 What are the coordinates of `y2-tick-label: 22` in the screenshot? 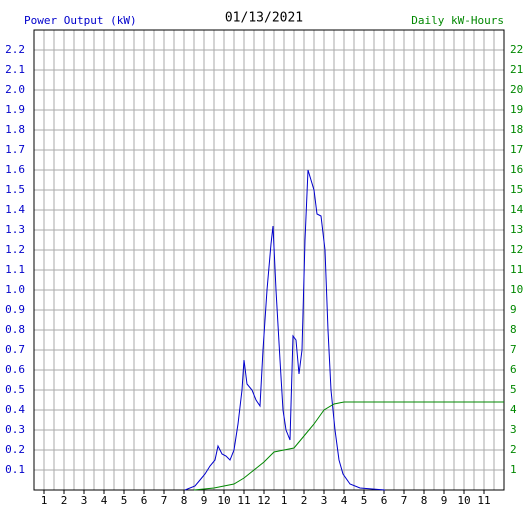 It's located at (516, 49).